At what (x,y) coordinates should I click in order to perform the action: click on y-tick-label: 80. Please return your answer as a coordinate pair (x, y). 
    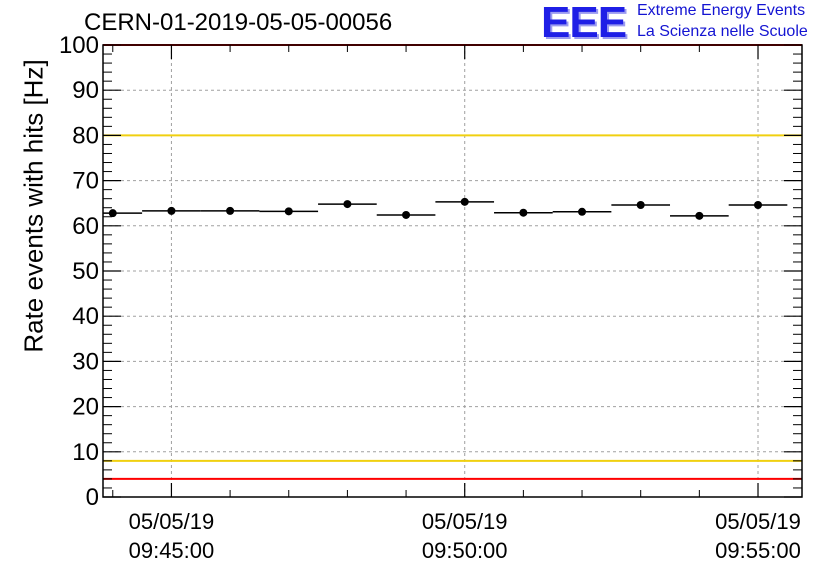
    Looking at the image, I should click on (85, 135).